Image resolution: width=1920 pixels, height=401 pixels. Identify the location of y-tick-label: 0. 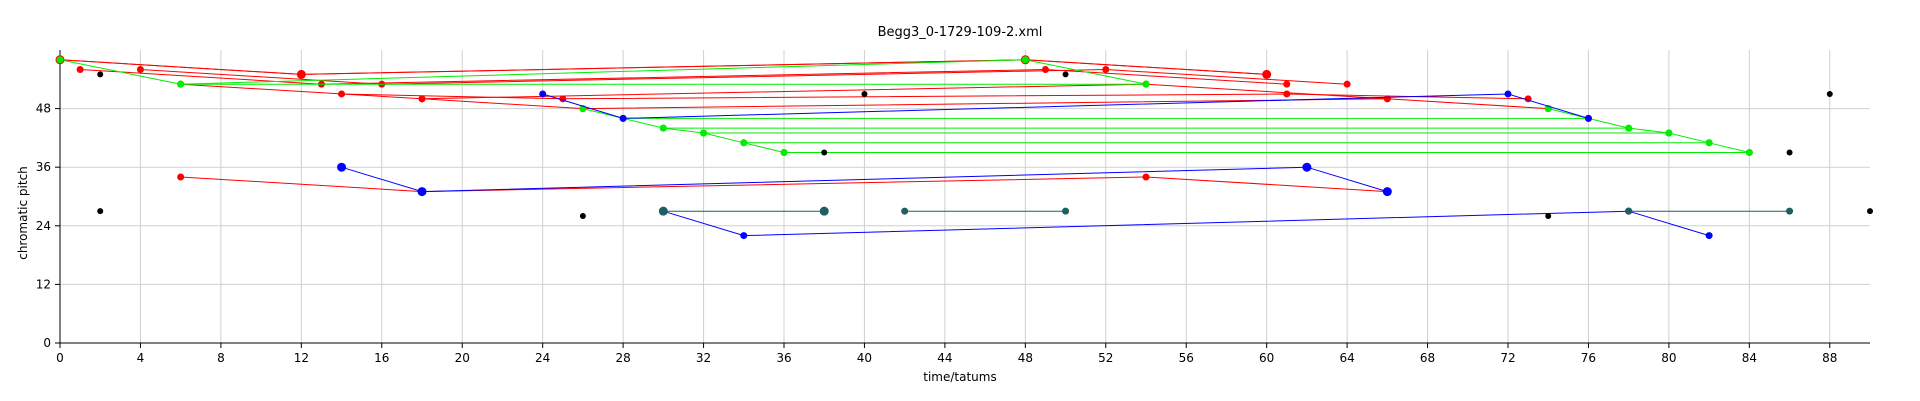
(47, 343).